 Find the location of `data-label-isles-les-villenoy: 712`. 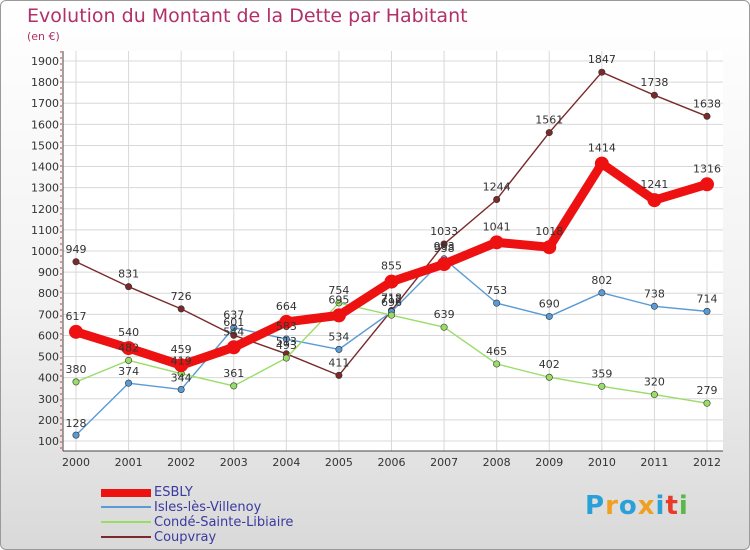

data-label-isles-les-villenoy: 712 is located at coordinates (391, 299).